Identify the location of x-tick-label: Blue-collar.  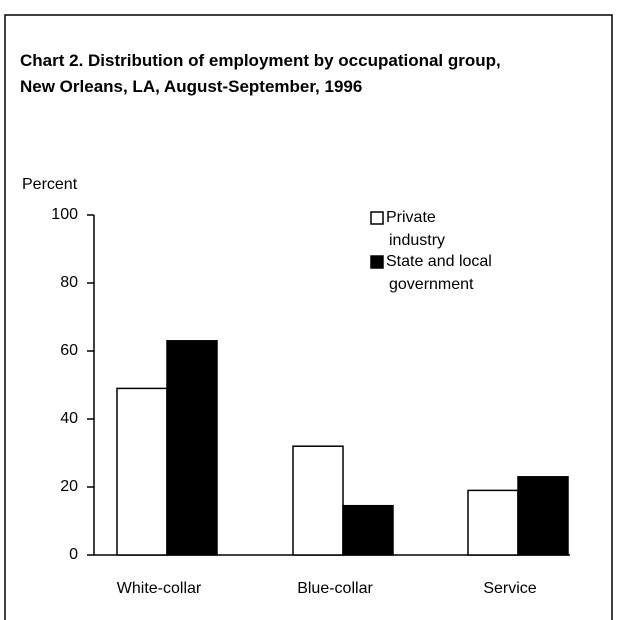
(335, 588).